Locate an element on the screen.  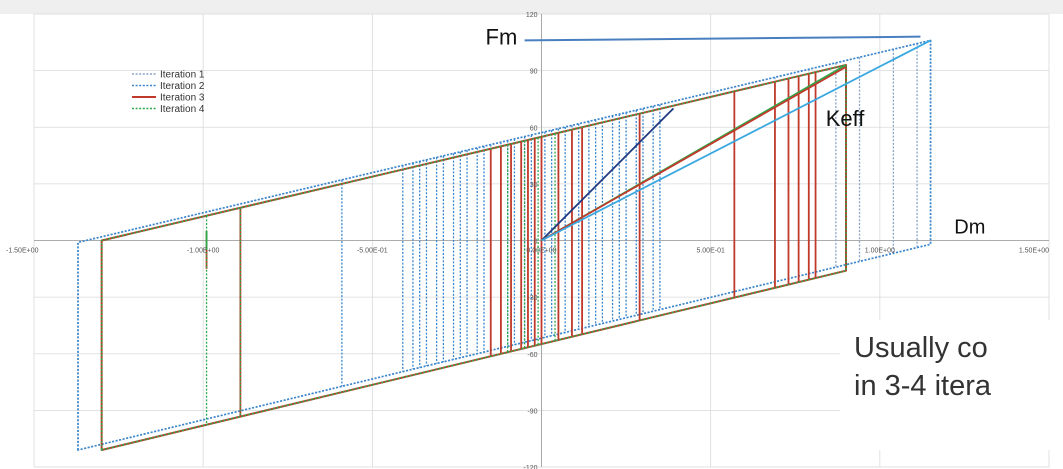
legend-label: Iteration 1 is located at coordinates (182, 75).